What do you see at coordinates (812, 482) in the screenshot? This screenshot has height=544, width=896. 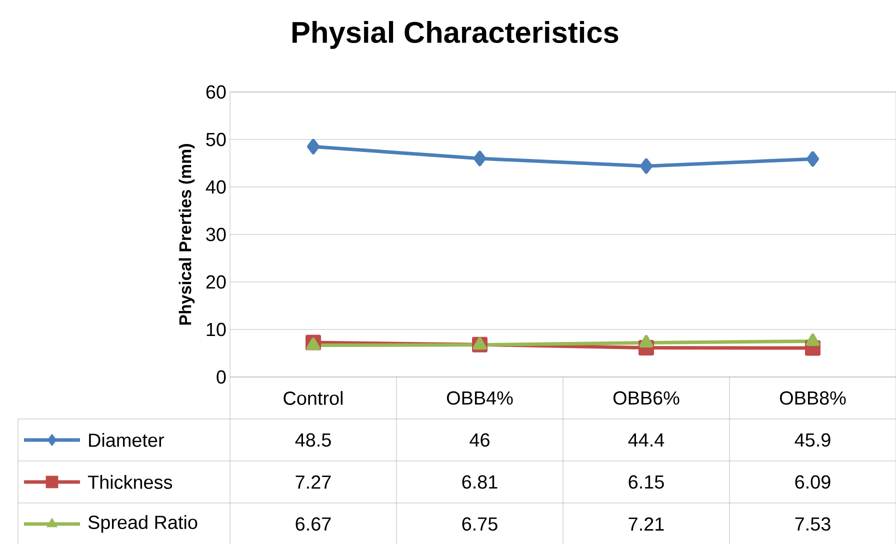 I see `data-label: 6.09` at bounding box center [812, 482].